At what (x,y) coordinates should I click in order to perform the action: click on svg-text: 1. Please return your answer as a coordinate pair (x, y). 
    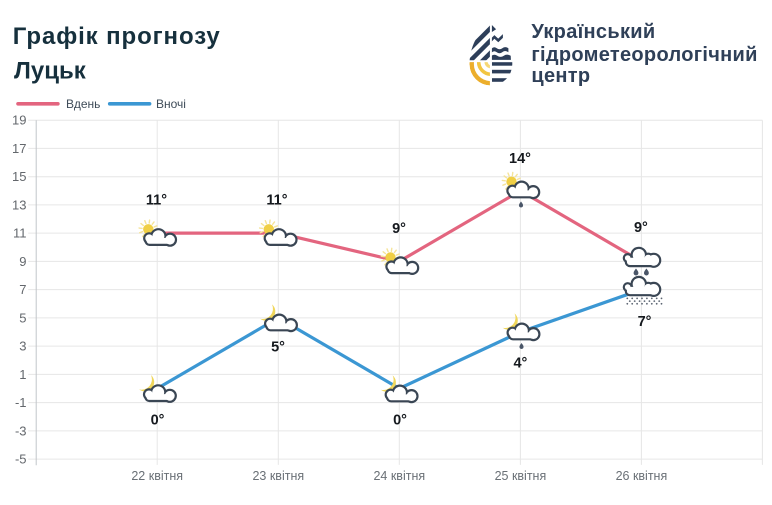
    Looking at the image, I should click on (22, 374).